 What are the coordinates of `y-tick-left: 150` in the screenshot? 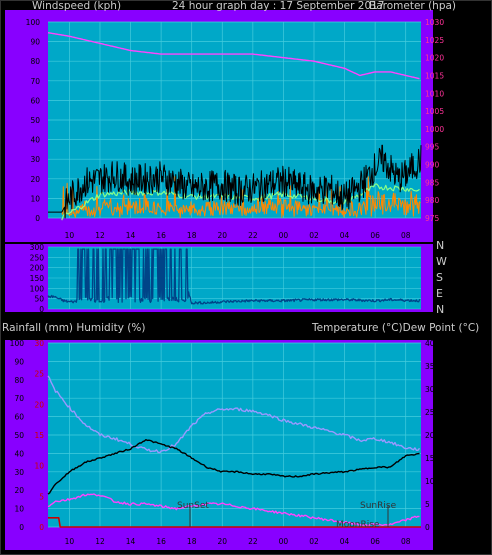 It's located at (37, 278).